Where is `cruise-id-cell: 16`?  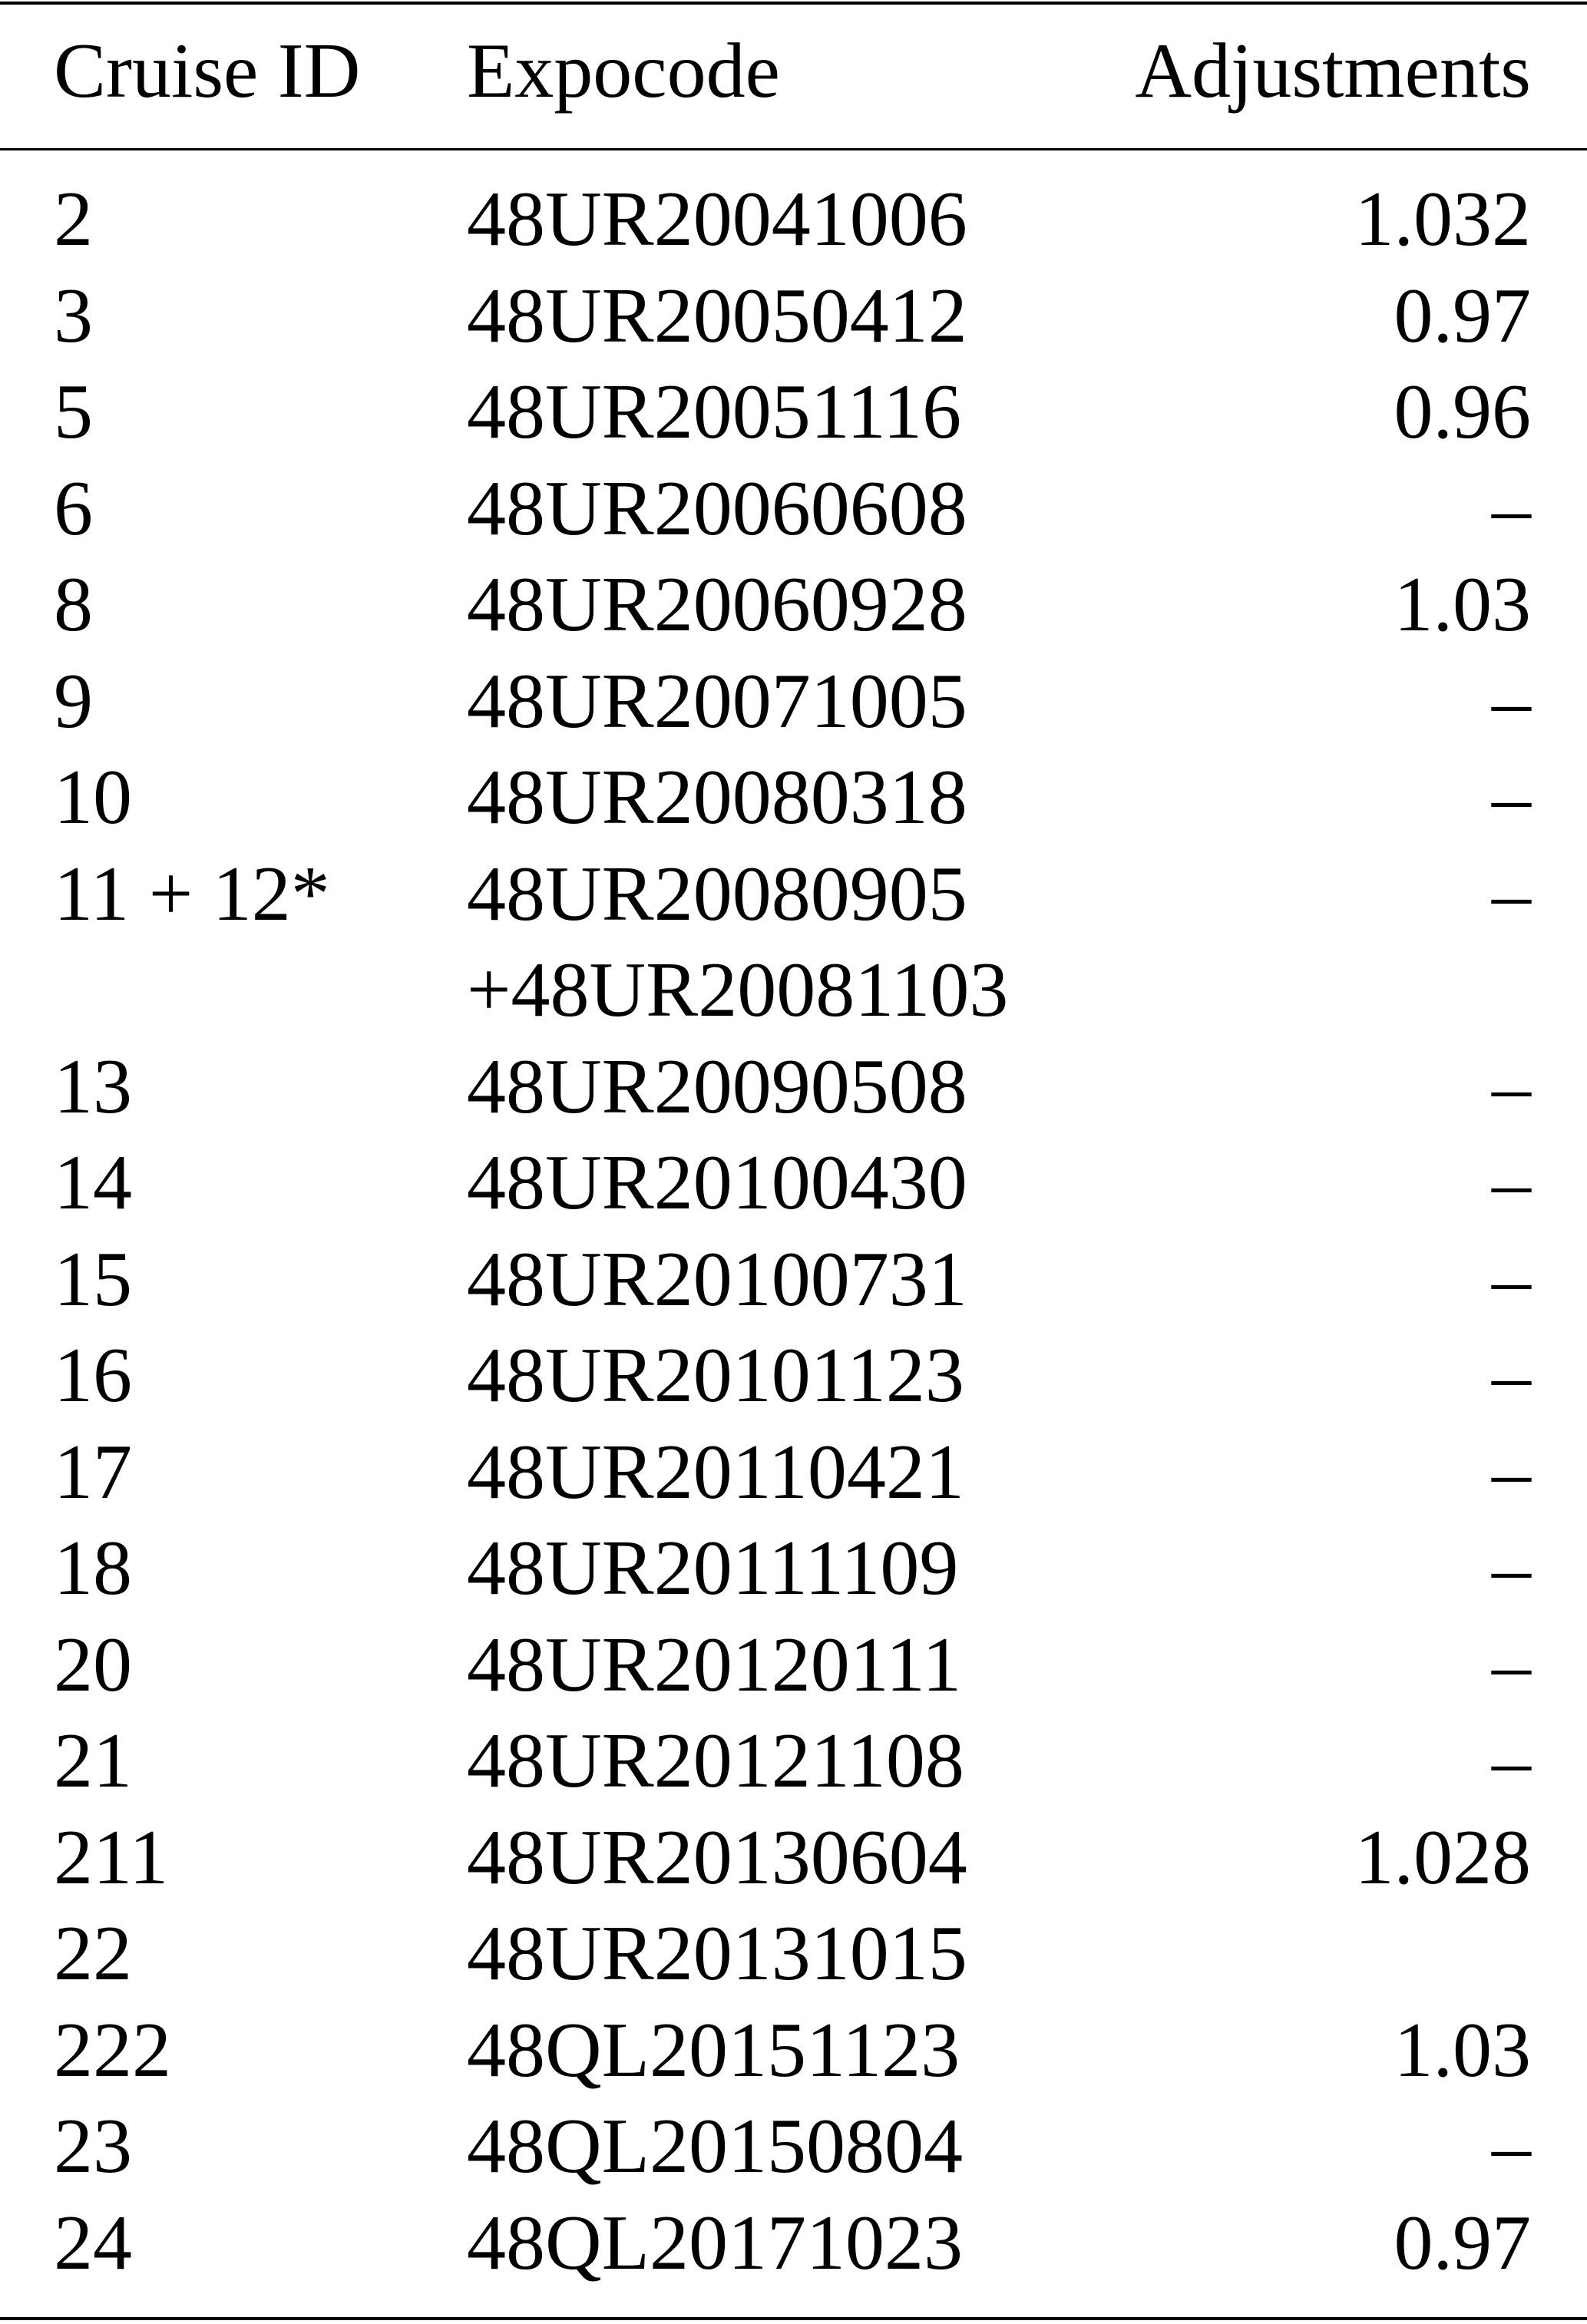
cruise-id-cell: 16 is located at coordinates (93, 1375).